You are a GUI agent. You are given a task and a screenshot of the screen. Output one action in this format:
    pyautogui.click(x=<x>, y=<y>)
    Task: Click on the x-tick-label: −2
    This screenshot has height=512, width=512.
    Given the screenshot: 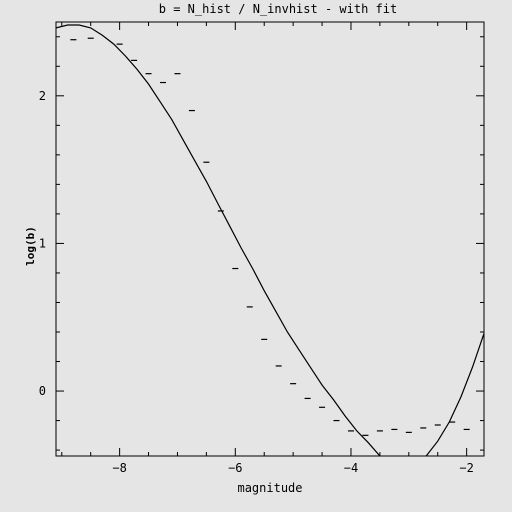 What is the action you would take?
    pyautogui.click(x=466, y=468)
    